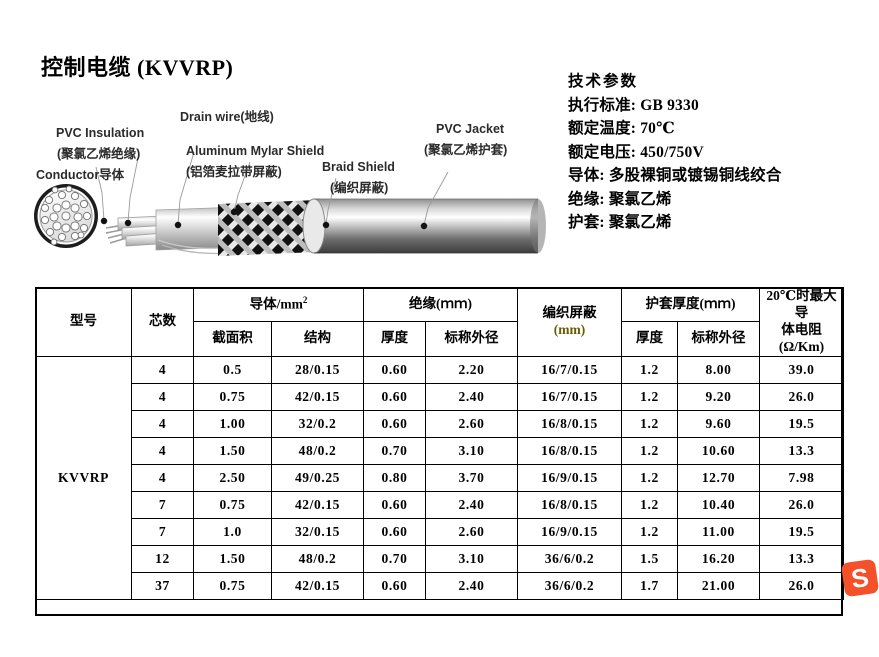  Describe the element at coordinates (801, 369) in the screenshot. I see `cell-resistance: 39.0` at that location.